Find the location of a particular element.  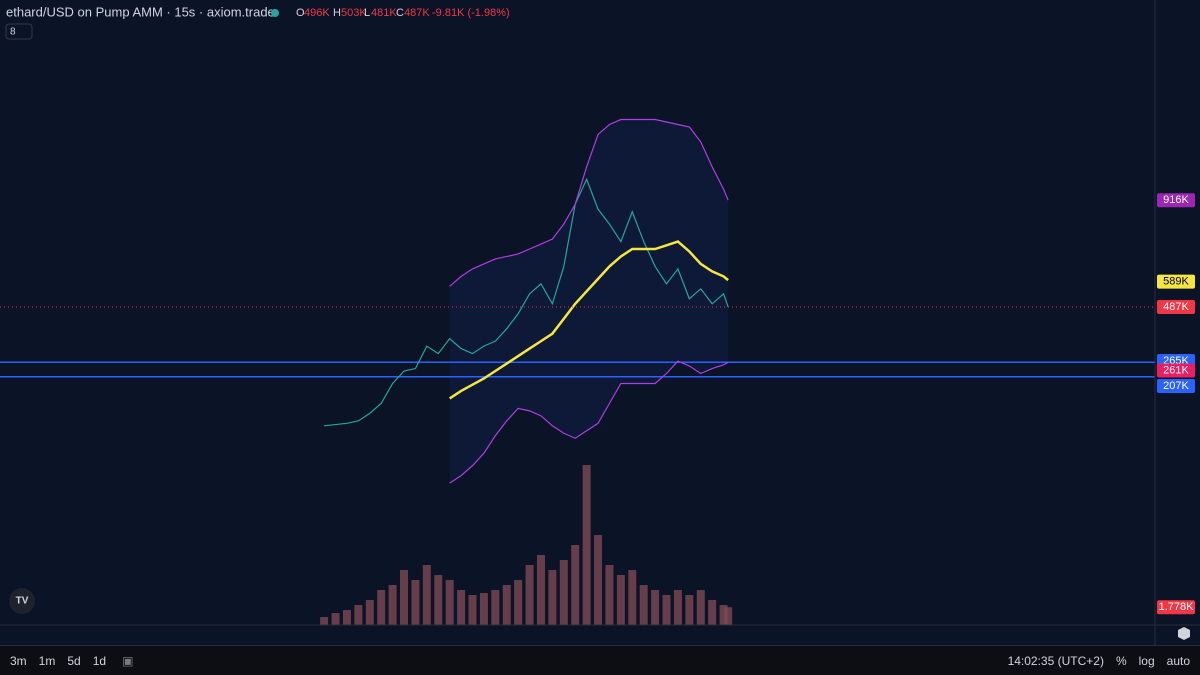

logo-text: TV is located at coordinates (22, 601).